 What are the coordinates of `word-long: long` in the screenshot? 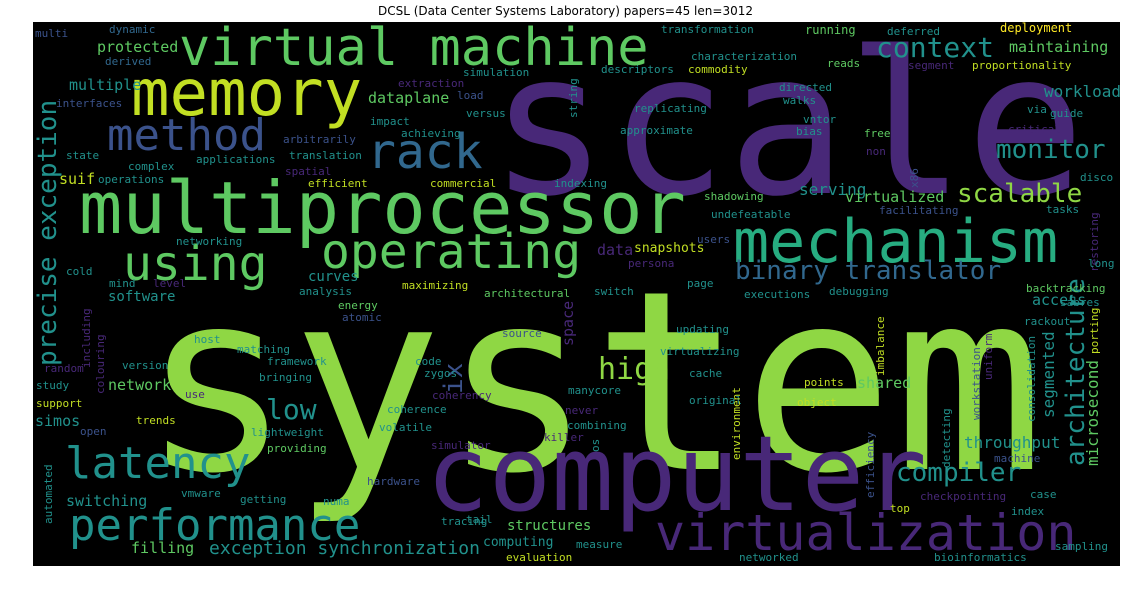 It's located at (1101, 263).